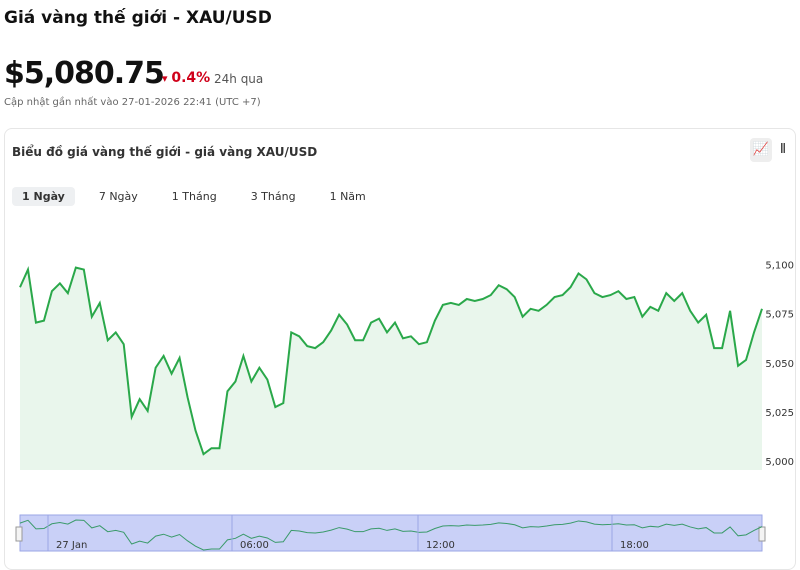 The image size is (800, 570). I want to click on tab: 7 Ngày, so click(118, 196).